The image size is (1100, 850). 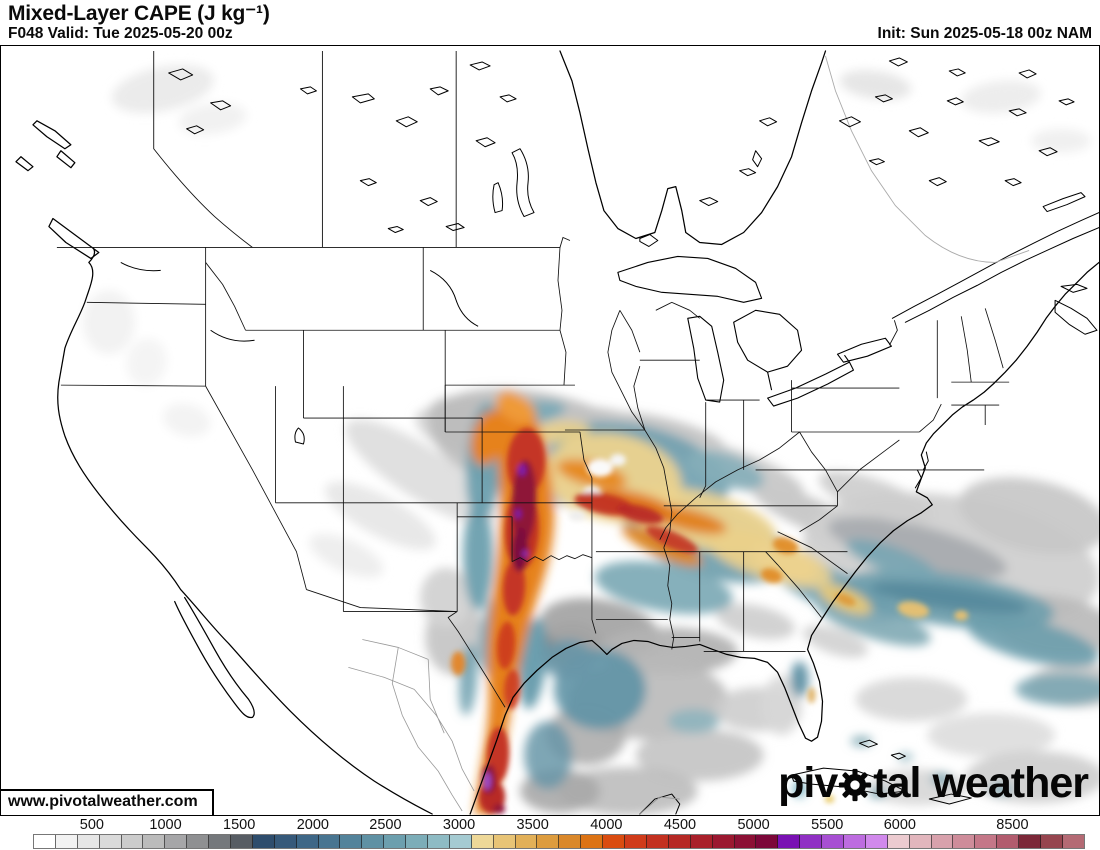 I want to click on logo-word2: weather, so click(x=1010, y=783).